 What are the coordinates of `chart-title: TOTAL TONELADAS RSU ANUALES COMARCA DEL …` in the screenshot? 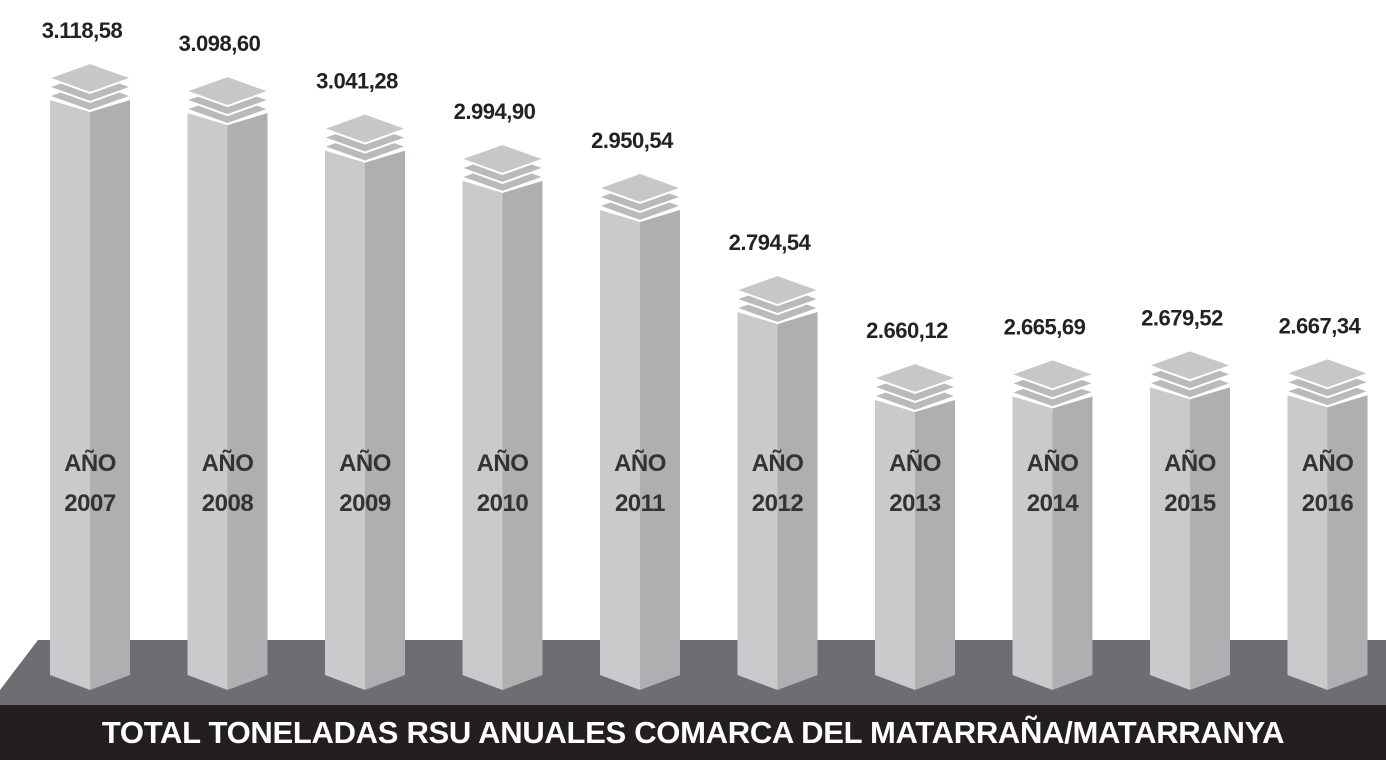 It's located at (693, 732).